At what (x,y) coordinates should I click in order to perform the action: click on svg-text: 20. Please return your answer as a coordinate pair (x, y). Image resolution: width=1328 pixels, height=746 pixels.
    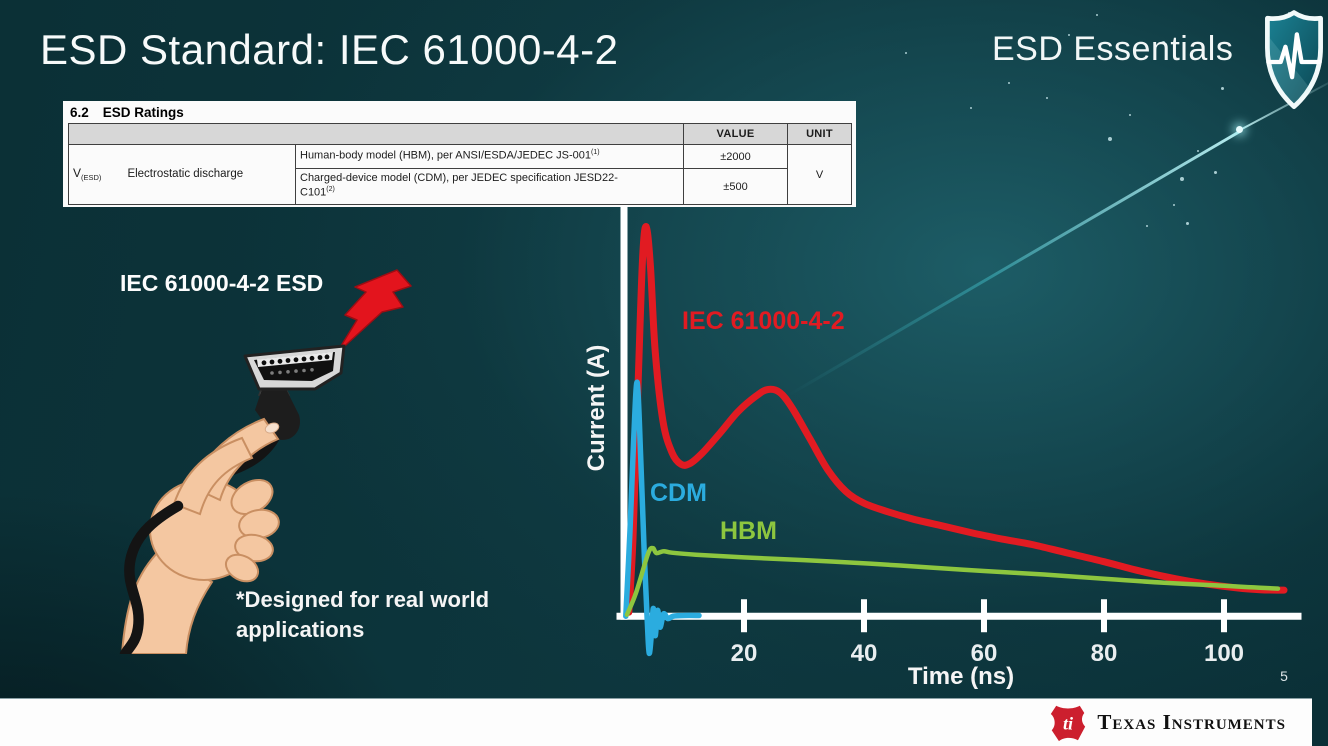
    Looking at the image, I should click on (744, 653).